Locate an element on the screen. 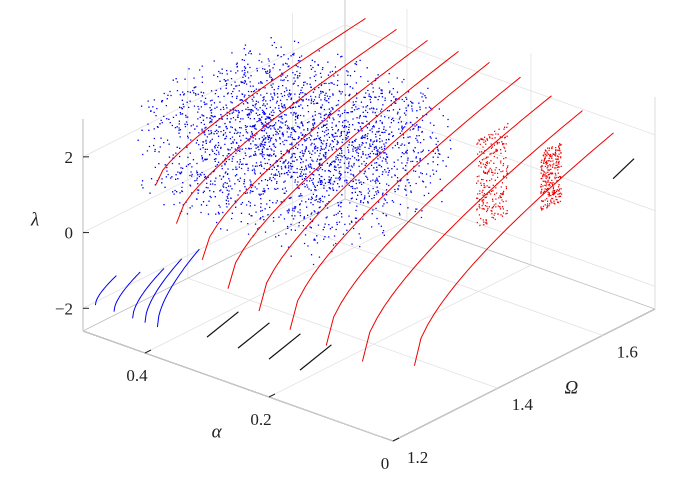  x-tick-label: 0.4 is located at coordinates (137, 375).